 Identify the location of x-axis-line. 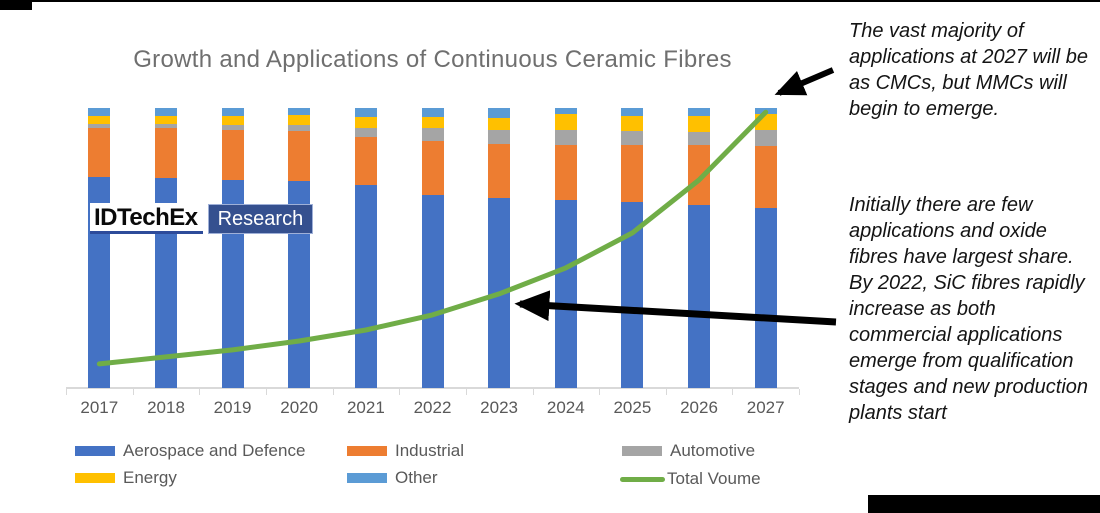
(432, 388).